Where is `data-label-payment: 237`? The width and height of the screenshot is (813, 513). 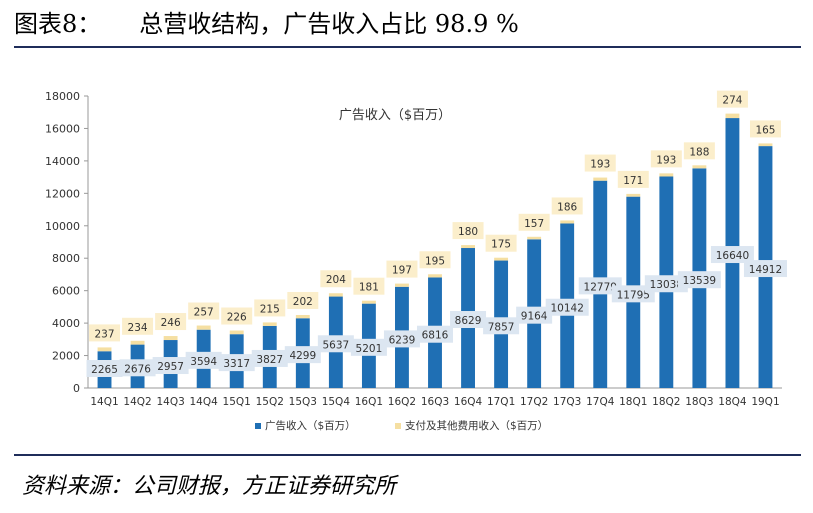 data-label-payment: 237 is located at coordinates (105, 334).